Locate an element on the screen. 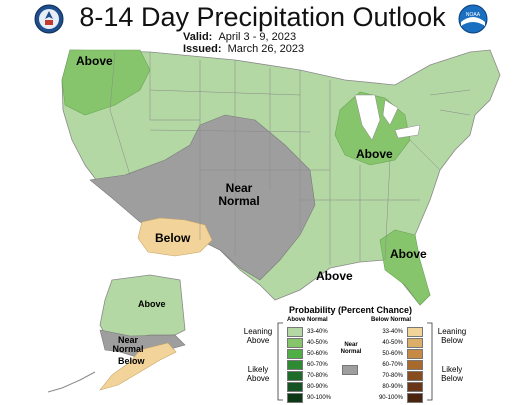 This screenshot has height=405, width=525. legend-above-row: 90-100% is located at coordinates (309, 398).